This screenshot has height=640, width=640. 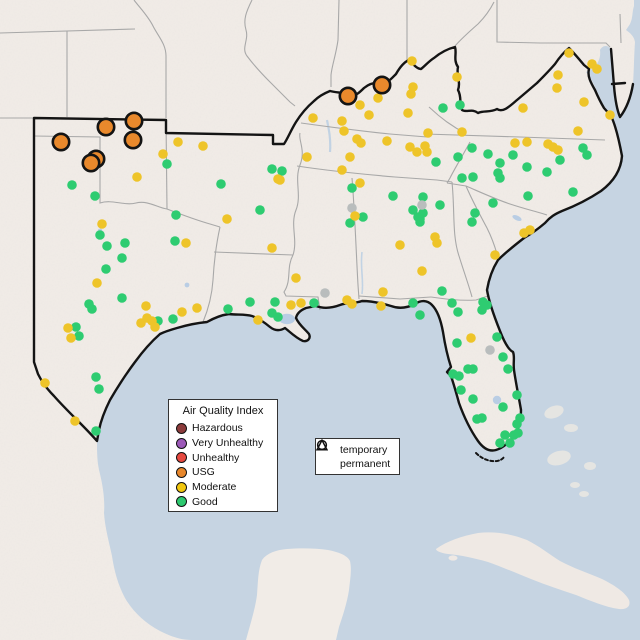 What do you see at coordinates (298, 594) in the screenshot?
I see `yucatan-peninsula` at bounding box center [298, 594].